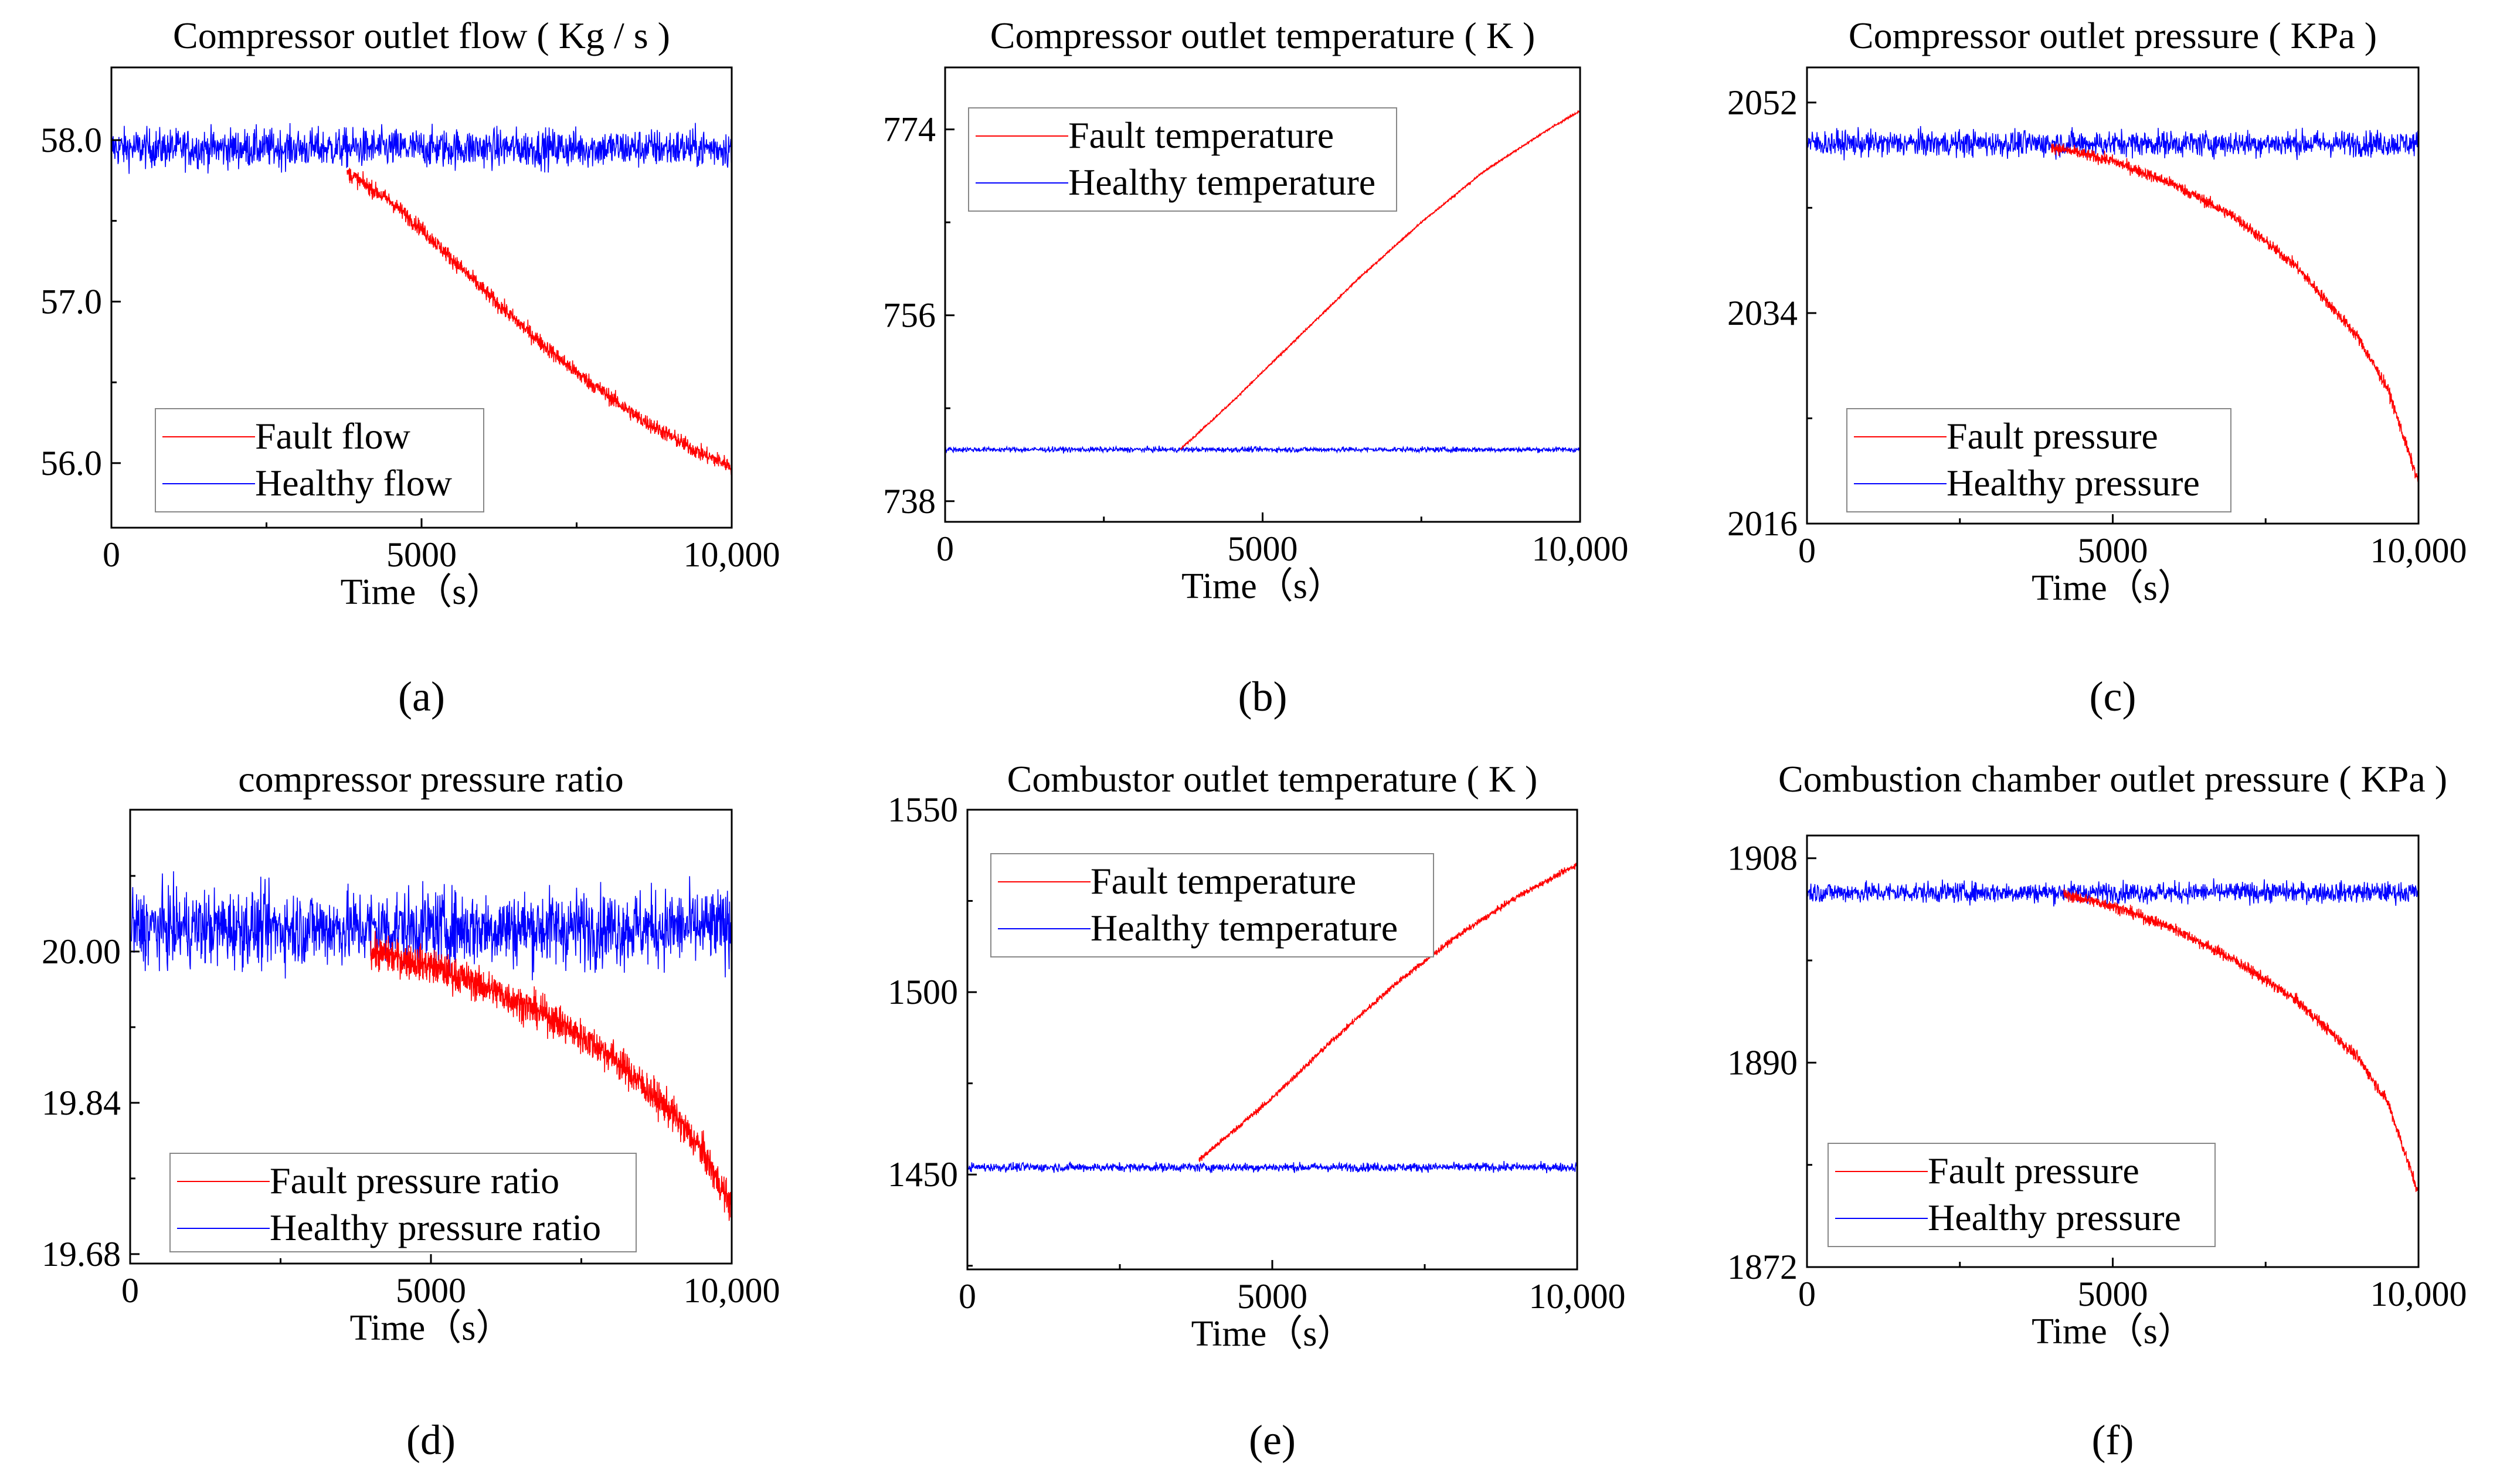  Describe the element at coordinates (71, 463) in the screenshot. I see `y-tick-label-a: 56.0` at that location.